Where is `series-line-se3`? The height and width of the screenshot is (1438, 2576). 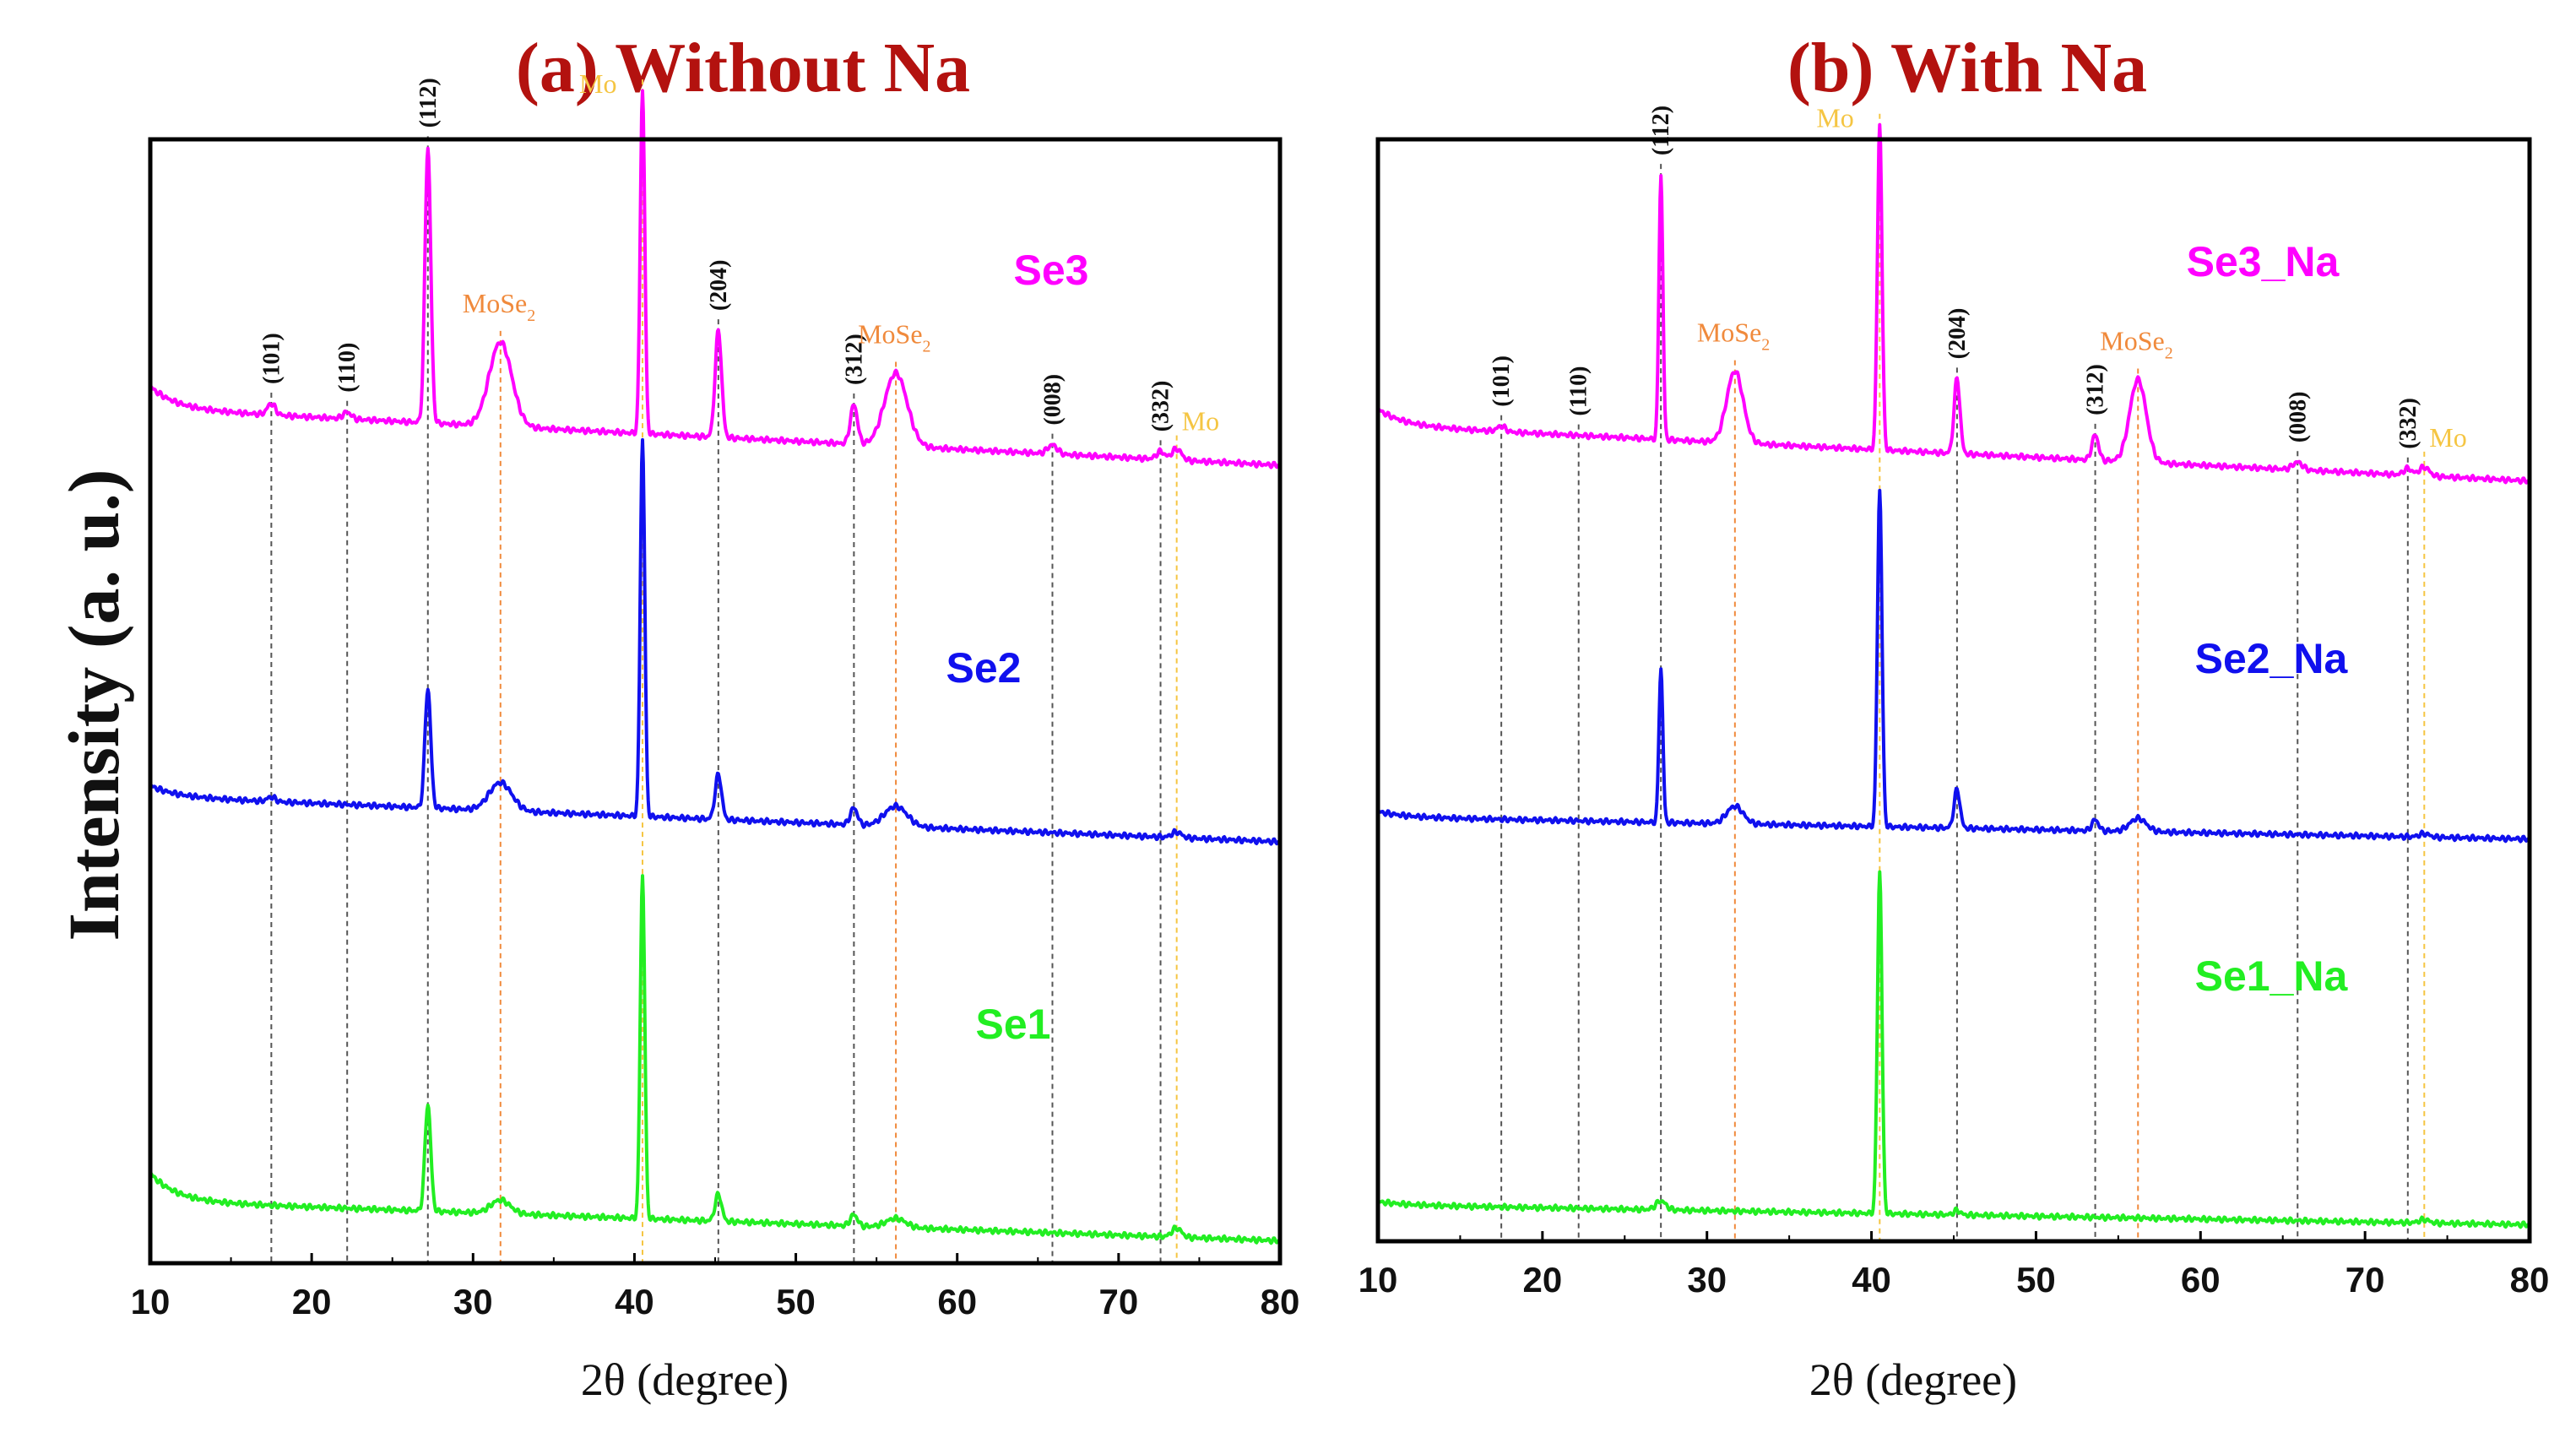
series-line-se3 is located at coordinates (715, 279).